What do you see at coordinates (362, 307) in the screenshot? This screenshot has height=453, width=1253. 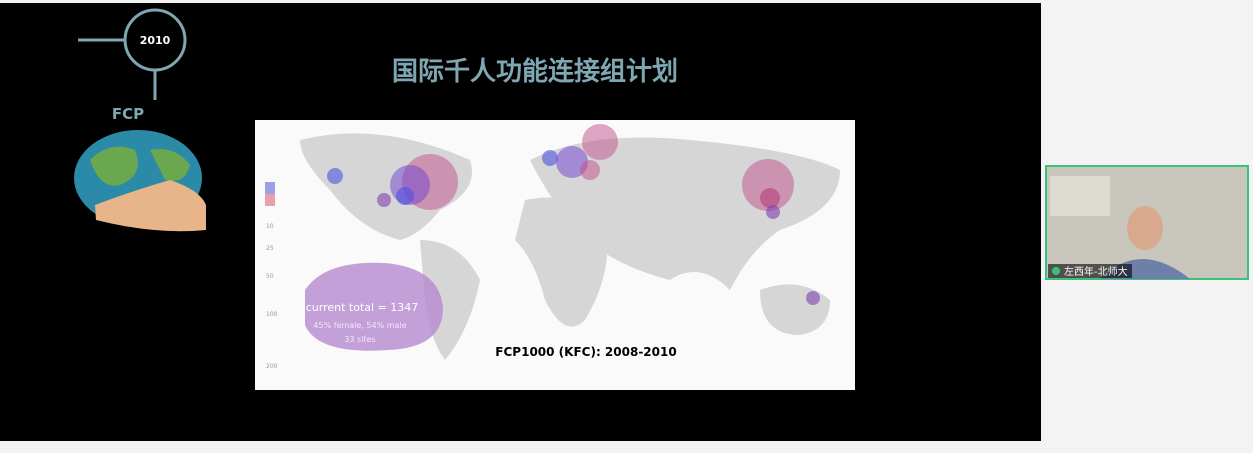 I see `total-text: current total = 1347` at bounding box center [362, 307].